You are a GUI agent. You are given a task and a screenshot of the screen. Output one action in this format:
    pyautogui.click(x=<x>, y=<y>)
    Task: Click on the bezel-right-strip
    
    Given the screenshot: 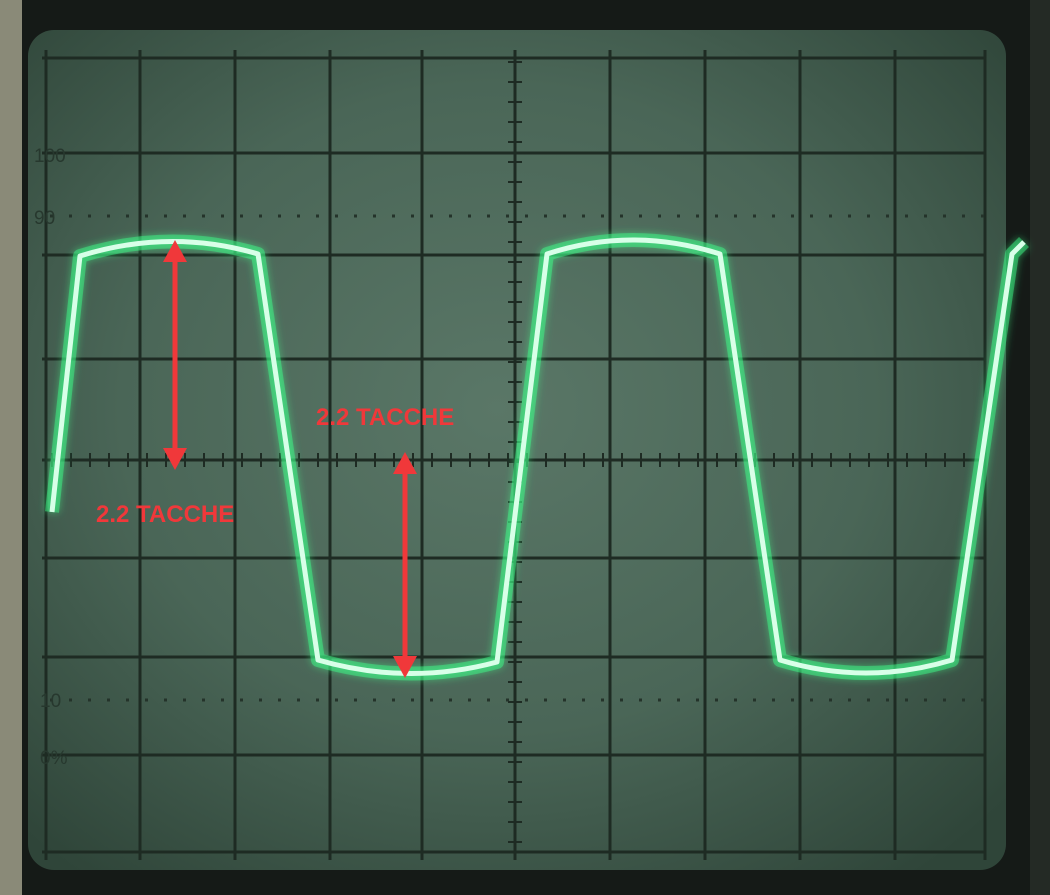 What is the action you would take?
    pyautogui.click(x=1040, y=447)
    